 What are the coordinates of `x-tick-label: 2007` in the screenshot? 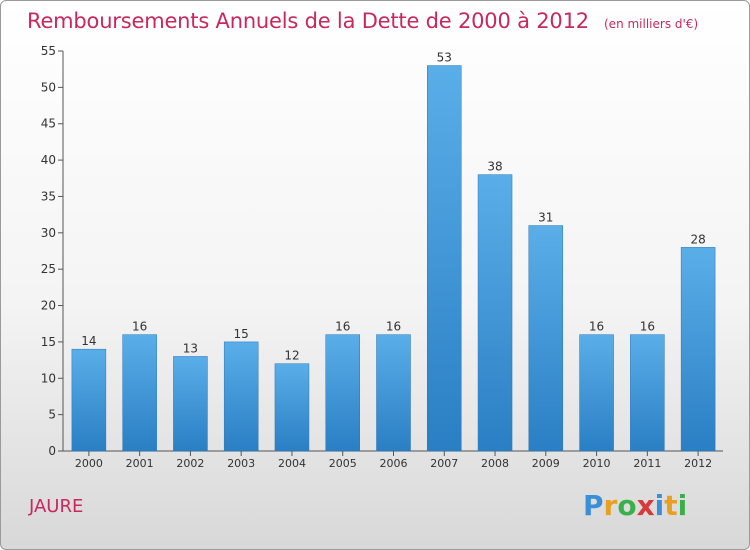 It's located at (444, 463).